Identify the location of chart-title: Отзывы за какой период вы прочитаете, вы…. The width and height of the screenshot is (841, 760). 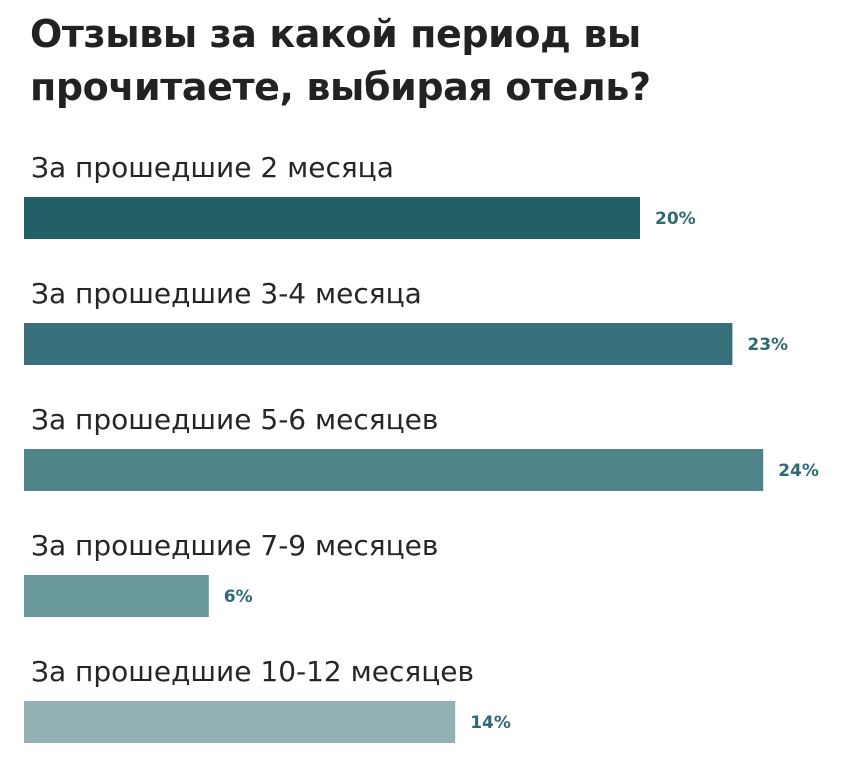
(340, 60).